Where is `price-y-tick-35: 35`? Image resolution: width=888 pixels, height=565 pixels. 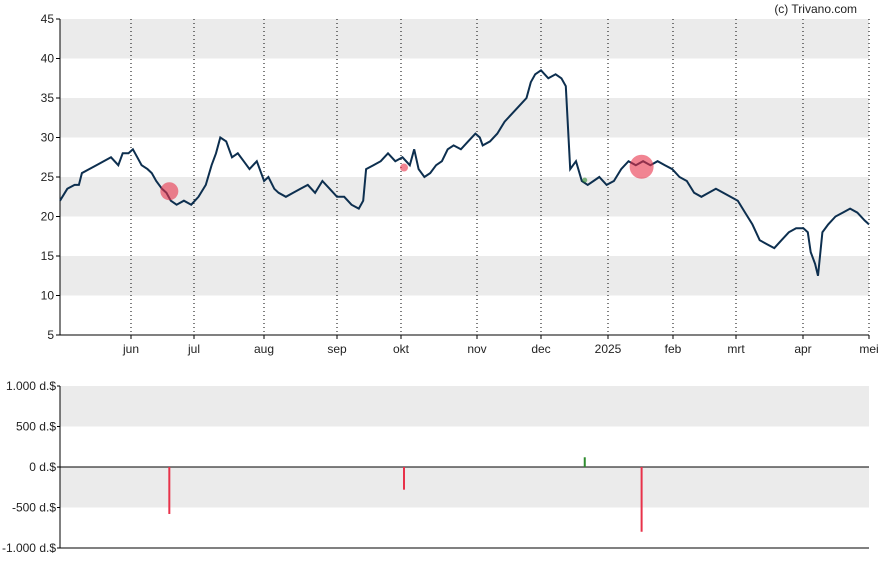
price-y-tick-35: 35 is located at coordinates (48, 98).